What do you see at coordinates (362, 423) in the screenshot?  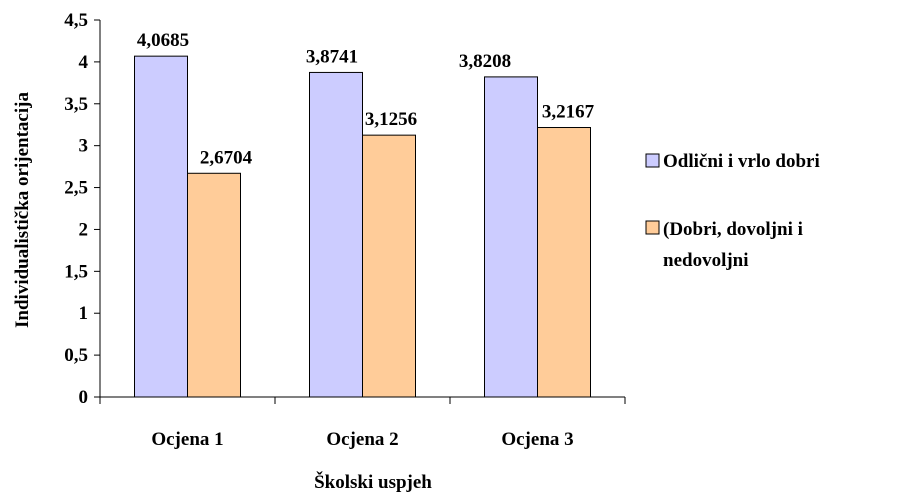 I see `x-axis-categories: Ocjena 1 Ocjena 2 Ocjena 3` at bounding box center [362, 423].